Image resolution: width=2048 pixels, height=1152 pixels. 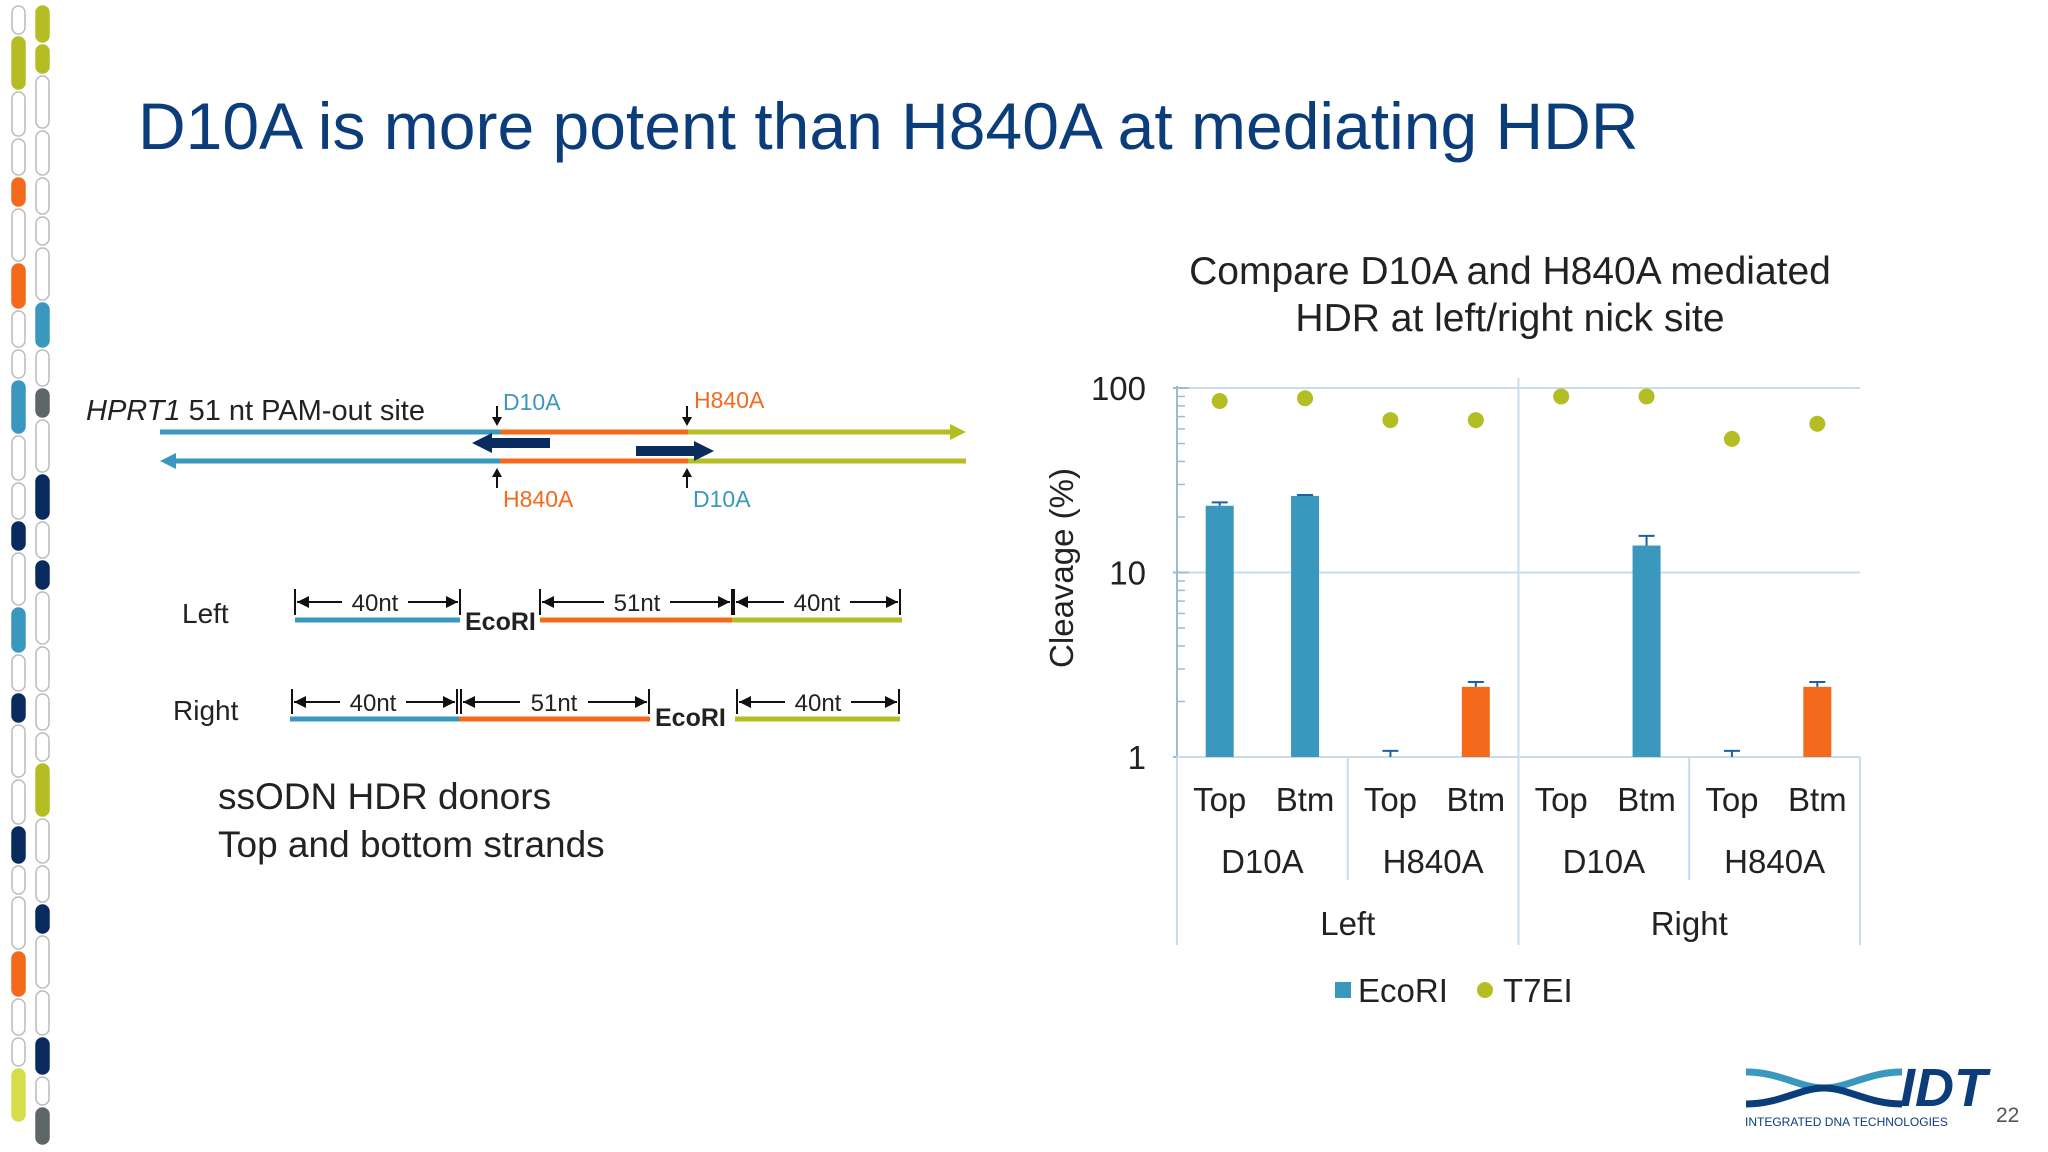 I want to click on idt-logo: IDT INTEGRATED DNA TECHNOLOGIES, so click(x=1868, y=1093).